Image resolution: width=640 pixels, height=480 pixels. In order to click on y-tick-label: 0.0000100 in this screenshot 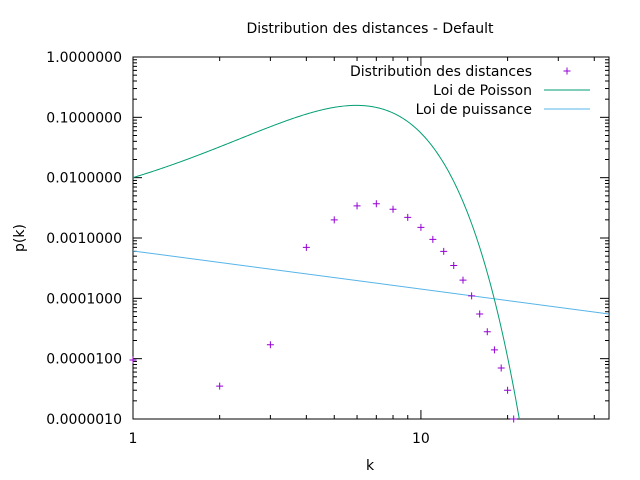, I will do `click(84, 360)`.